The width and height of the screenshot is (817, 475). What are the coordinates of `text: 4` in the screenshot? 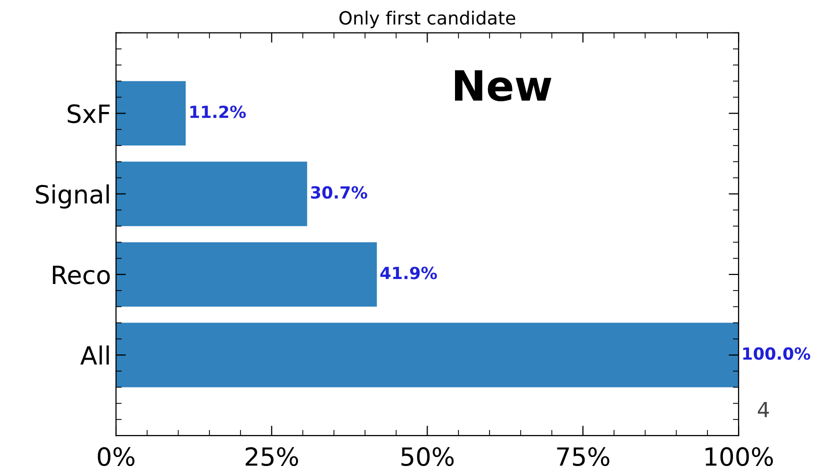 It's located at (763, 410).